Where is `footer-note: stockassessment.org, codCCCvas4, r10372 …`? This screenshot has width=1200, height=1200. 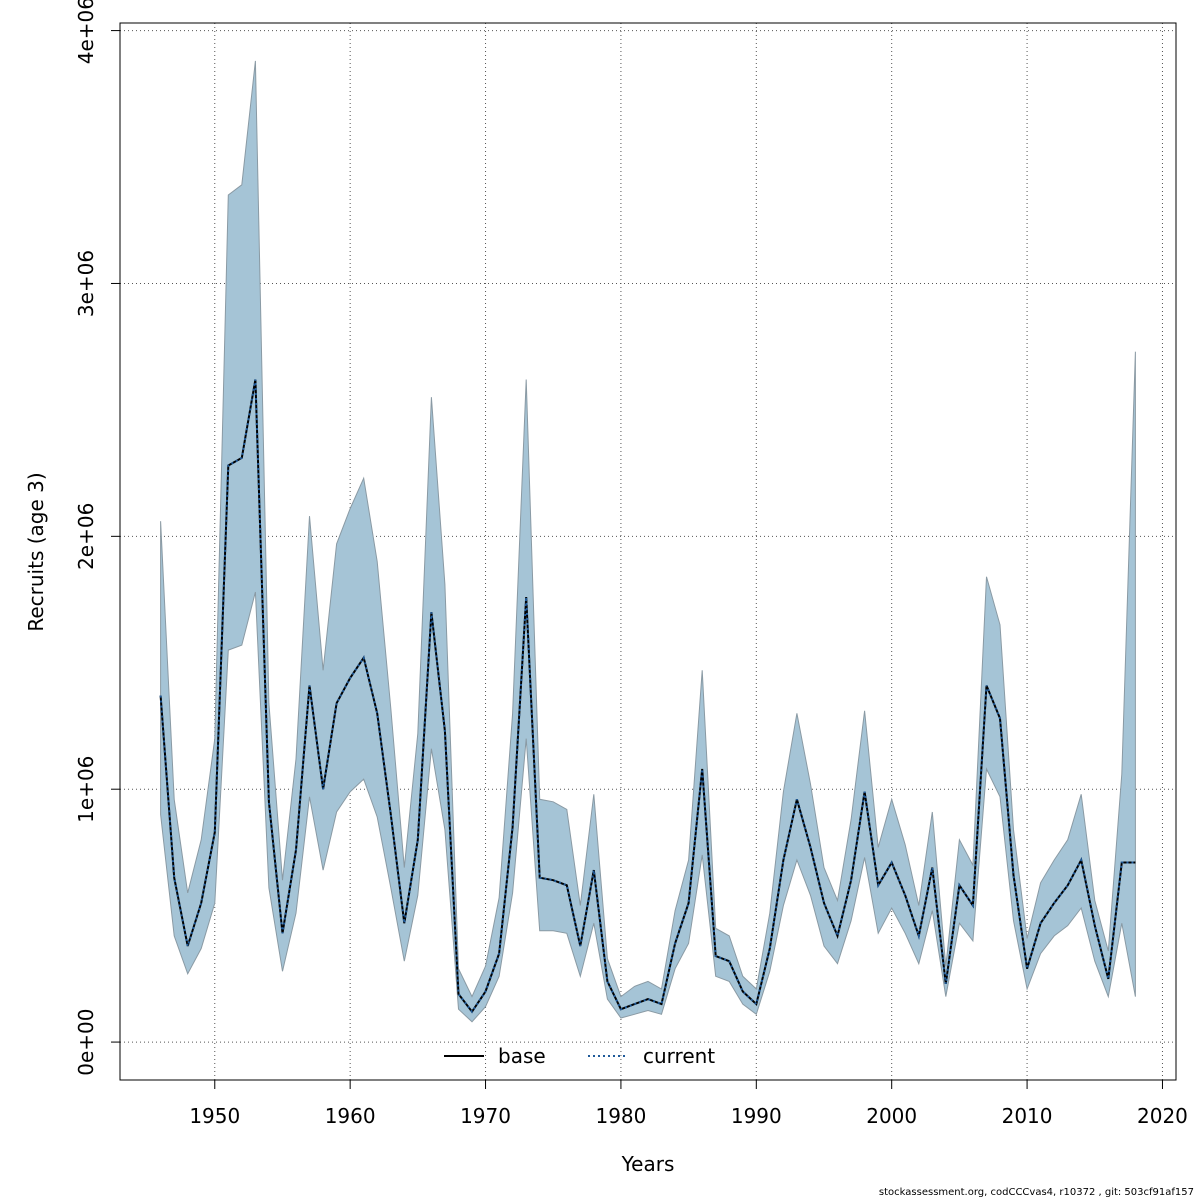 footer-note: stockassessment.org, codCCCvas4, r10372 … is located at coordinates (1036, 1192).